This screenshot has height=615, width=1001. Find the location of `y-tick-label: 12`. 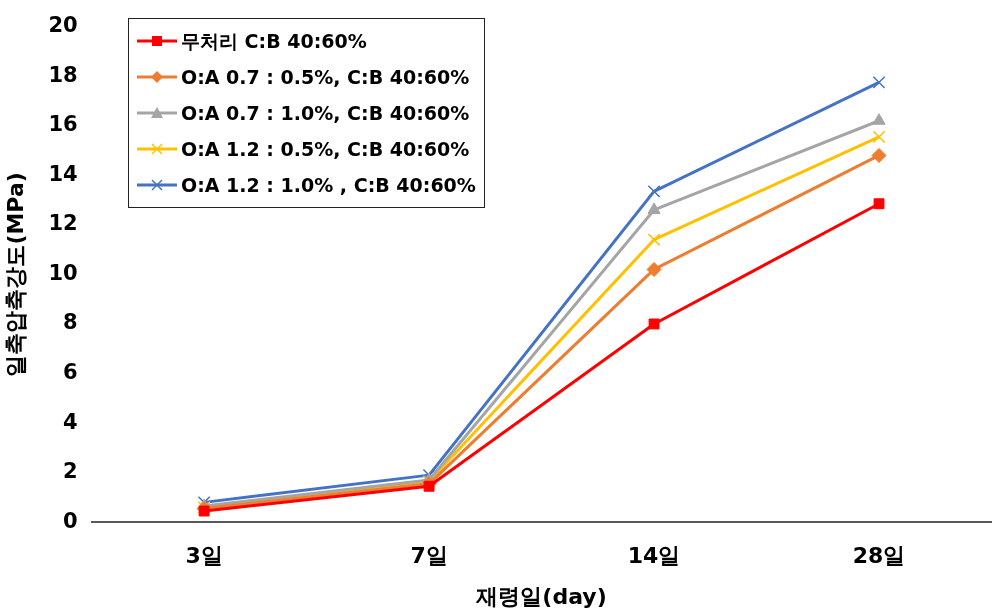

y-tick-label: 12 is located at coordinates (63, 223).